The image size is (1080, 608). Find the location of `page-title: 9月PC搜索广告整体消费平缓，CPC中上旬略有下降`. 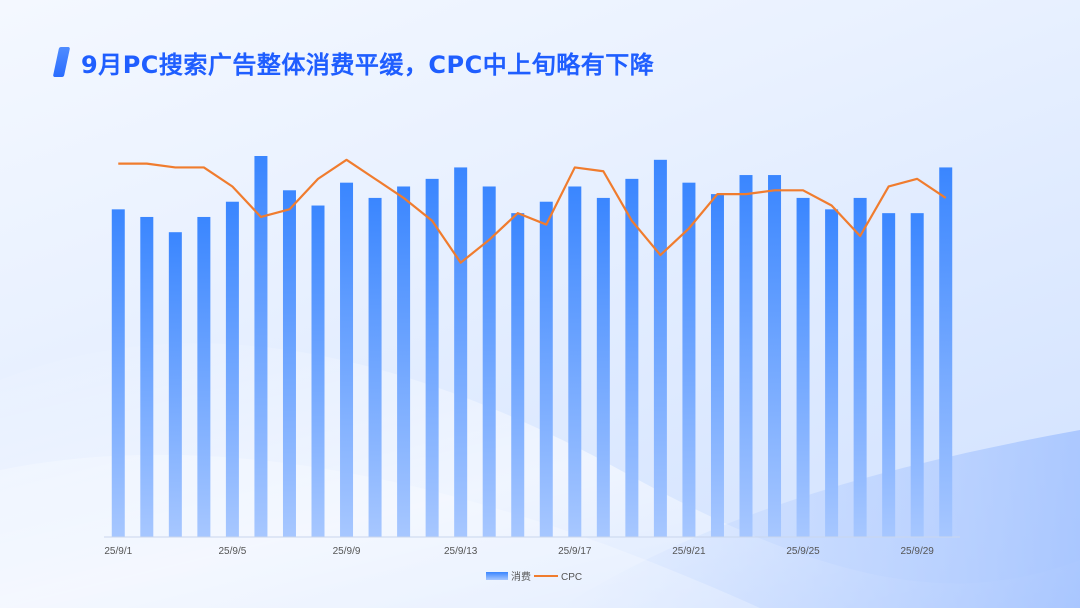

page-title: 9月PC搜索广告整体消费平缓，CPC中上旬略有下降 is located at coordinates (368, 64).